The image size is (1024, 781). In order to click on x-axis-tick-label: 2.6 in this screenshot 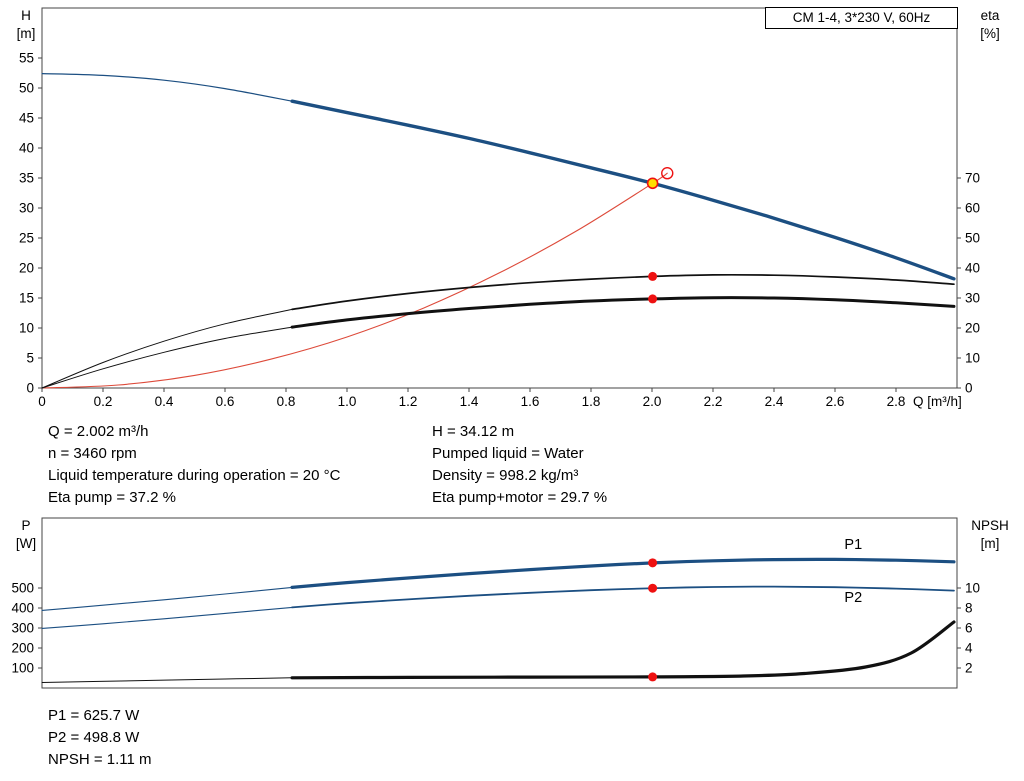, I will do `click(835, 401)`.